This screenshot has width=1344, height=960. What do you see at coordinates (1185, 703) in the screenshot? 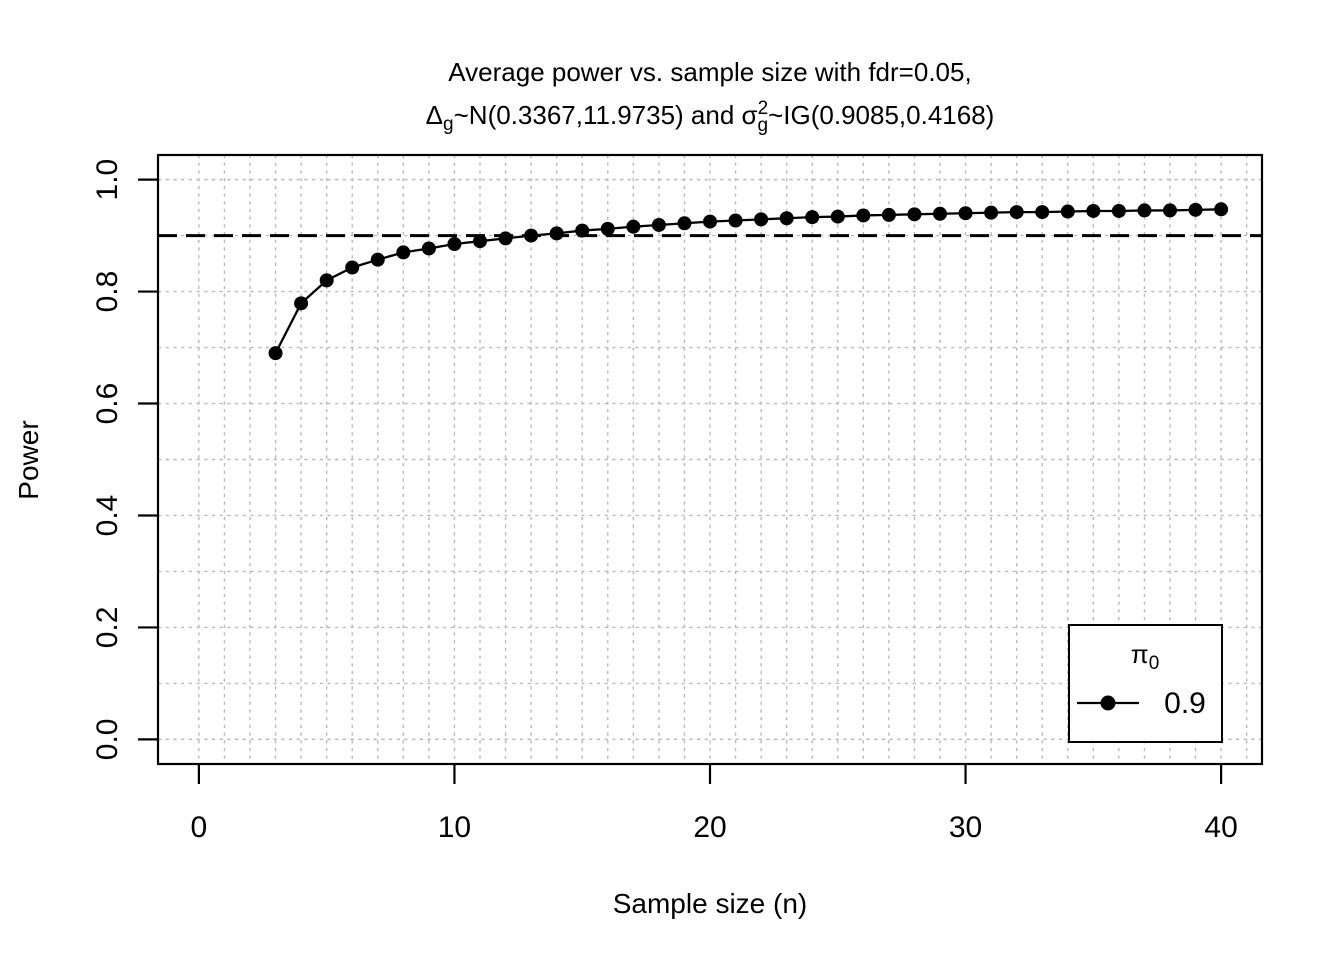
I see `legend-entry-label: 0.9` at bounding box center [1185, 703].